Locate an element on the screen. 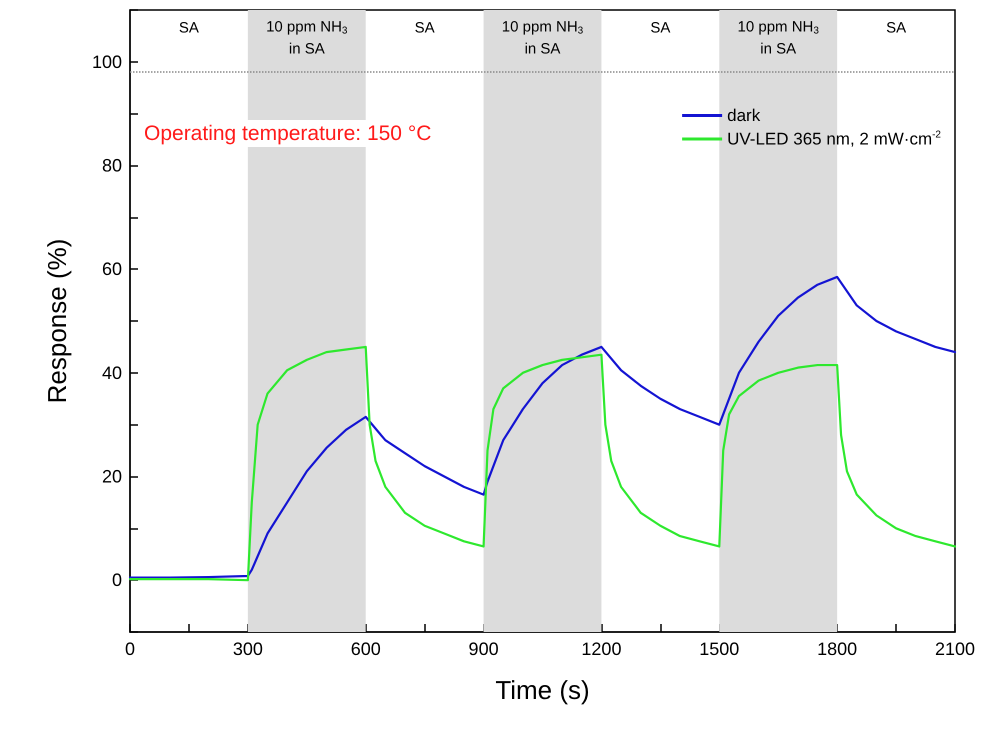  legend-label: dark is located at coordinates (744, 115).